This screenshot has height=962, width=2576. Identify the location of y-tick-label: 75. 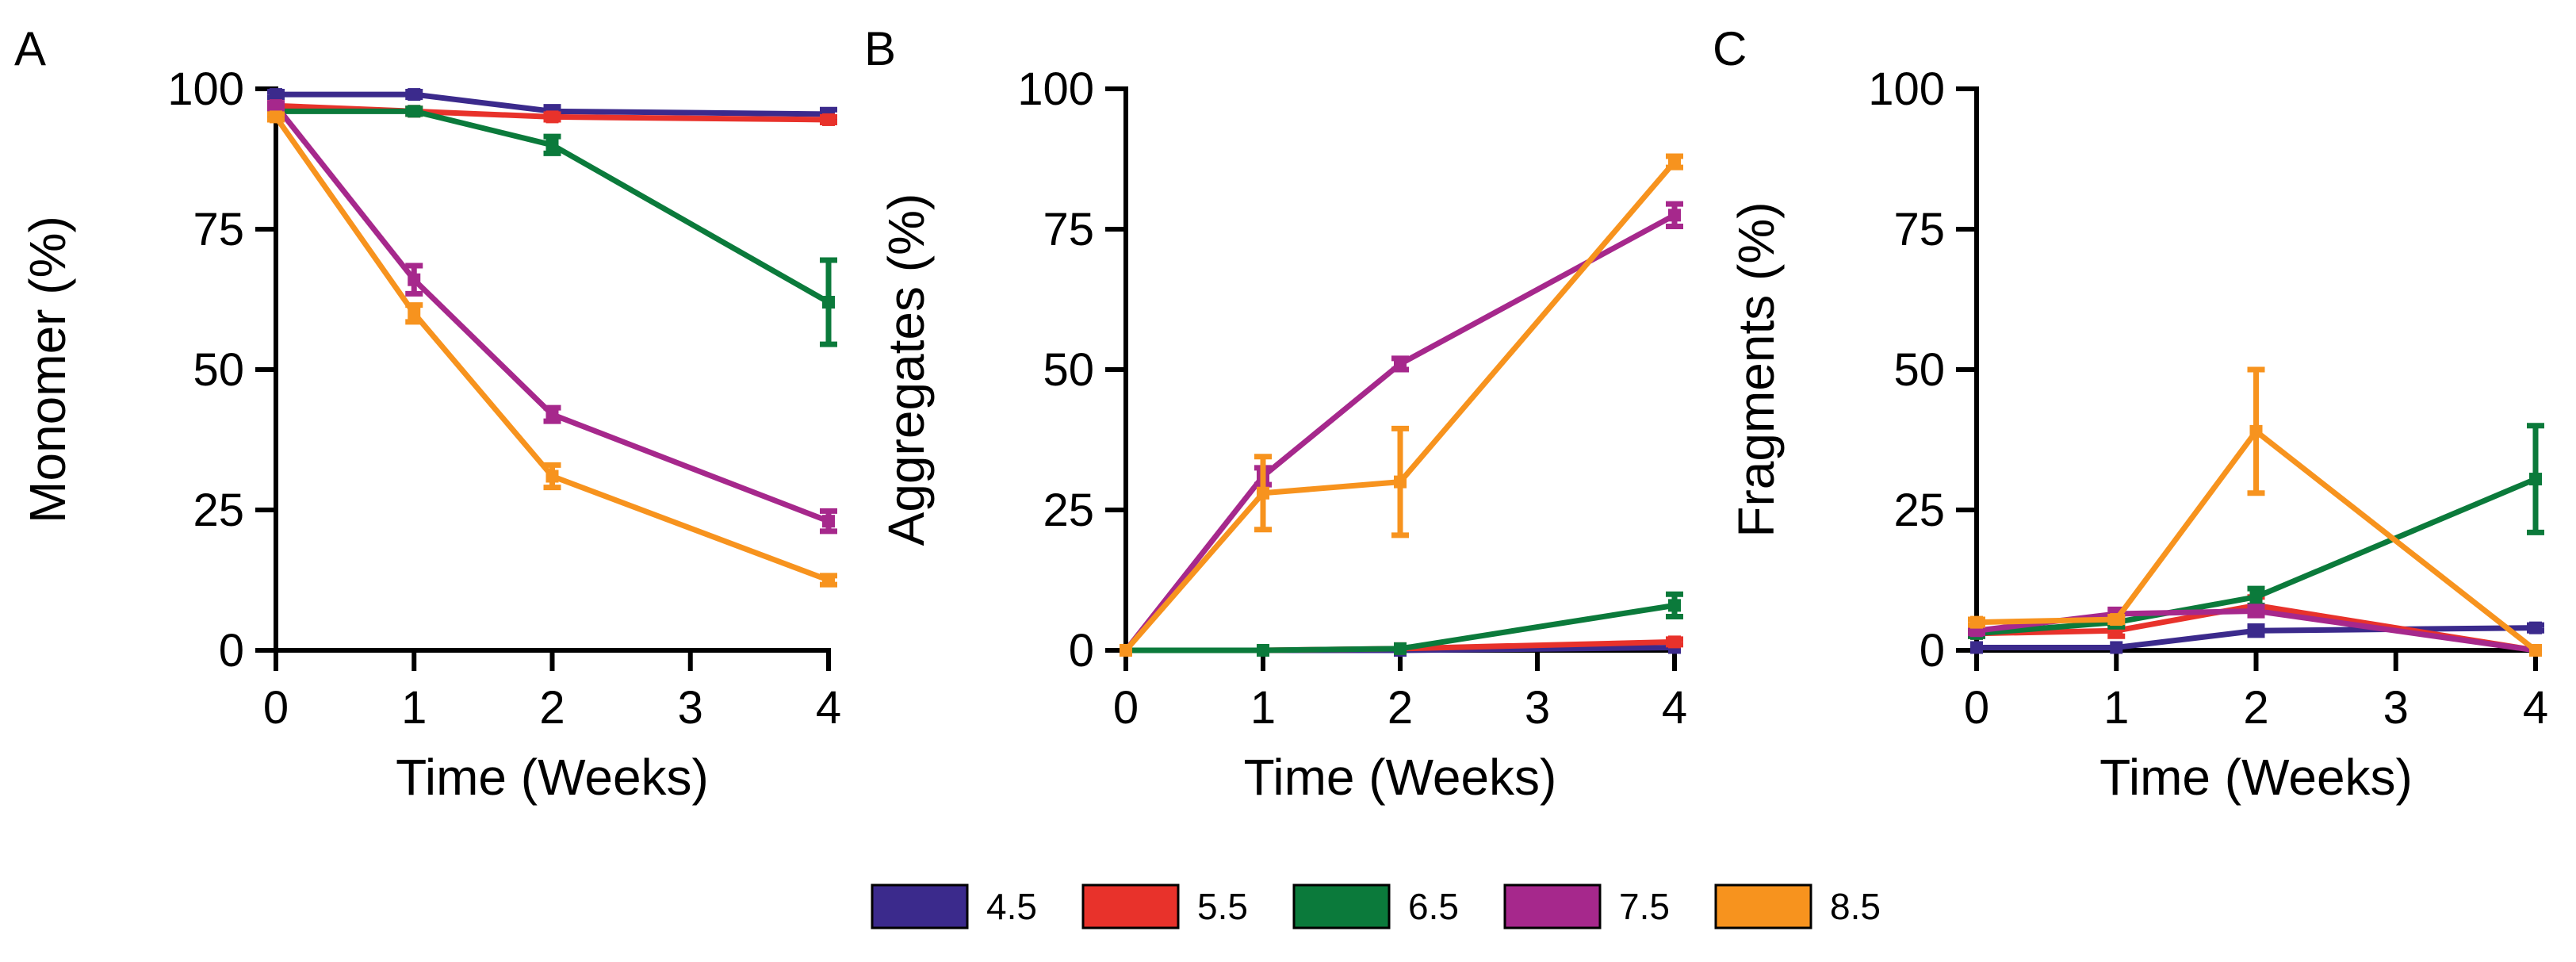
(1919, 229).